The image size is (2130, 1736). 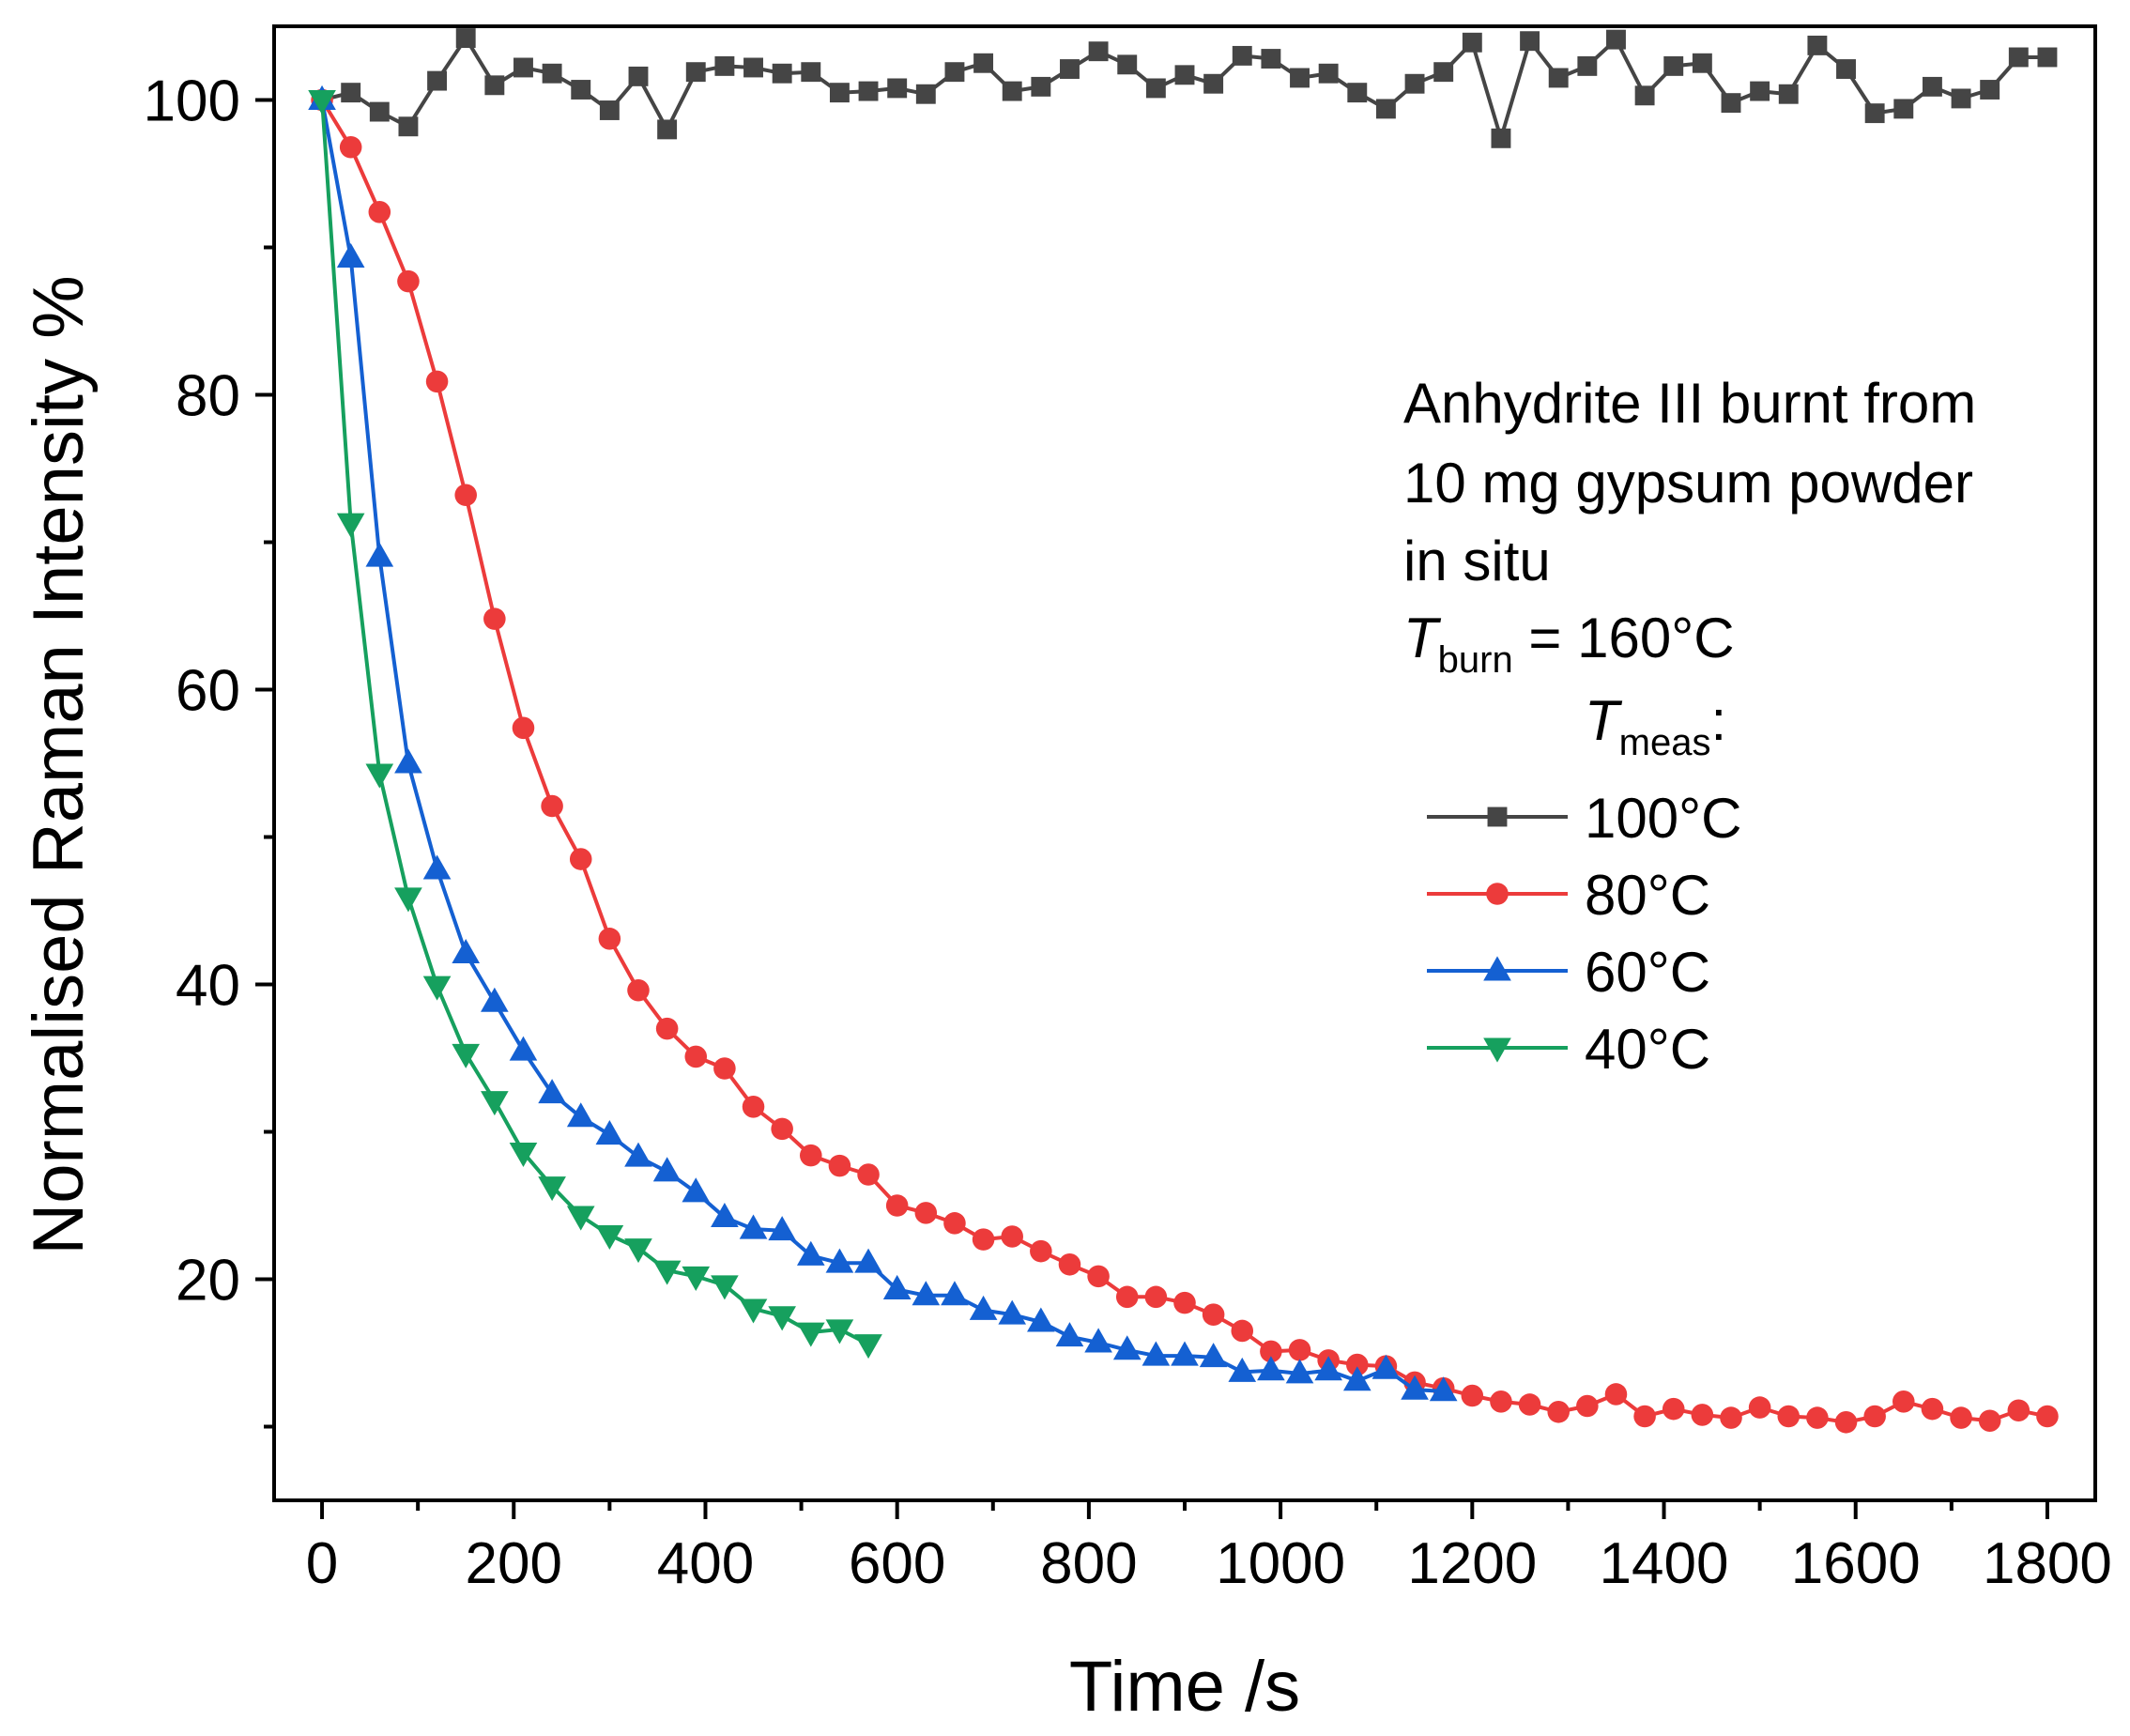 What do you see at coordinates (1477, 561) in the screenshot?
I see `annotation-line: in situ` at bounding box center [1477, 561].